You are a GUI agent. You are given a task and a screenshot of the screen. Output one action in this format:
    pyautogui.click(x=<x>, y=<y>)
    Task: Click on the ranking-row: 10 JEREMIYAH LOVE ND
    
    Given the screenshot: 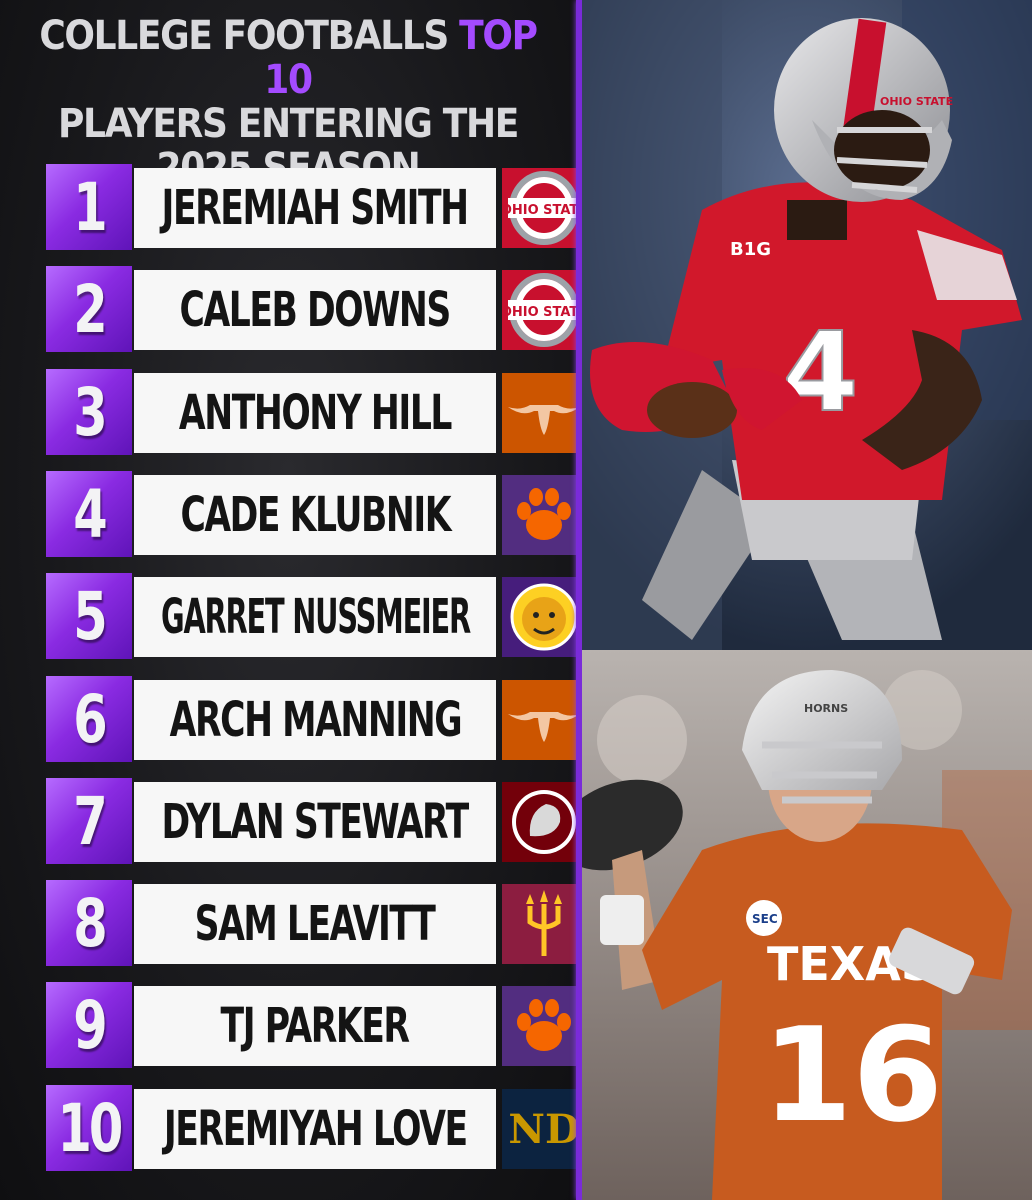 What is the action you would take?
    pyautogui.click(x=316, y=1128)
    